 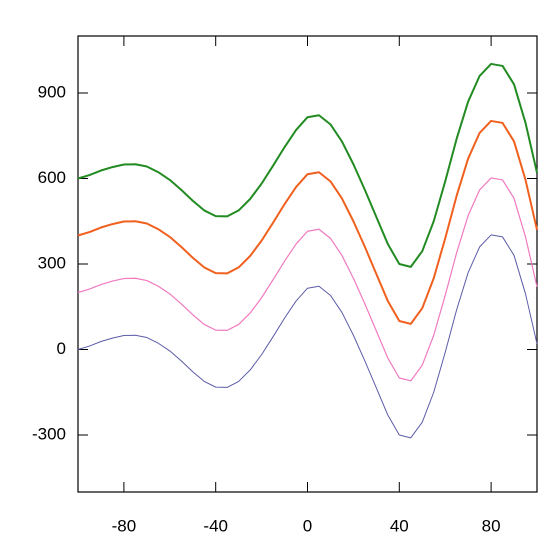 I want to click on x-tick-label: -40, so click(x=215, y=525).